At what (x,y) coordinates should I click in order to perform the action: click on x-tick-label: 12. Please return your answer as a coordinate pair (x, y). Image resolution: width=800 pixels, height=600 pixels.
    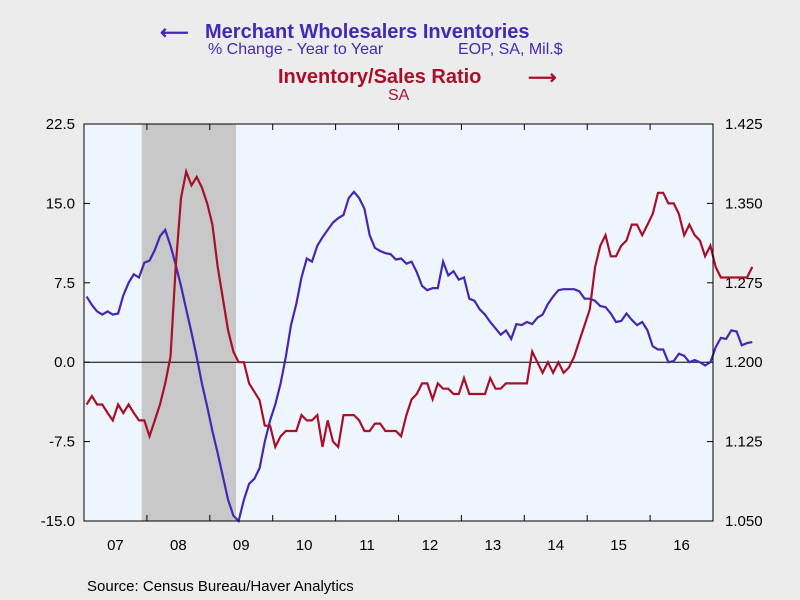
    Looking at the image, I should click on (430, 545).